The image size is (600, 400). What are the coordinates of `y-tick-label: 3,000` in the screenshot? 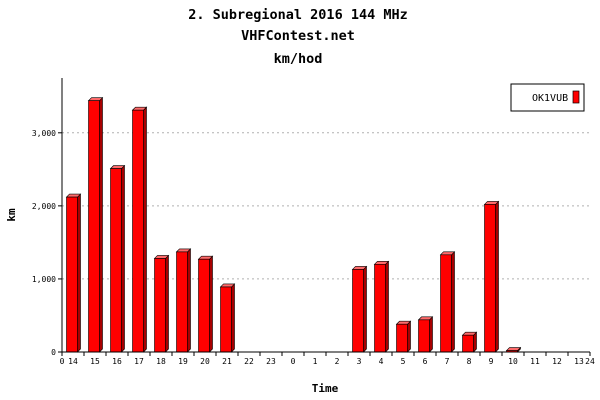 It's located at (44, 133).